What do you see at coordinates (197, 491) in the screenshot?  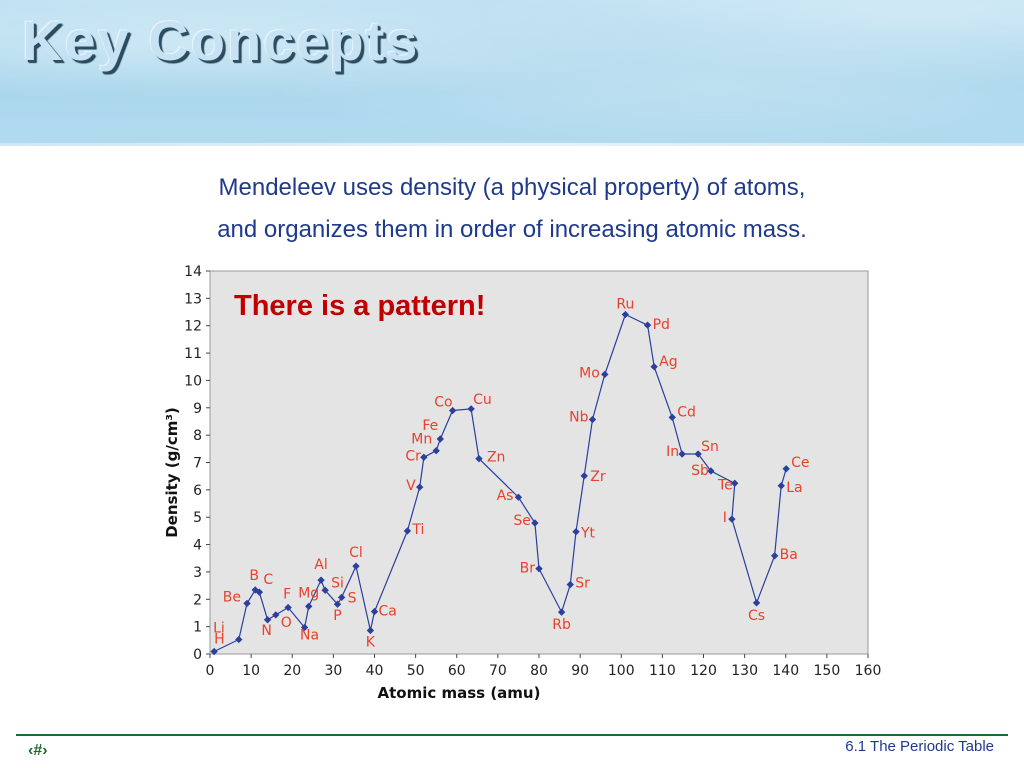 I see `y-tick-label: 6` at bounding box center [197, 491].